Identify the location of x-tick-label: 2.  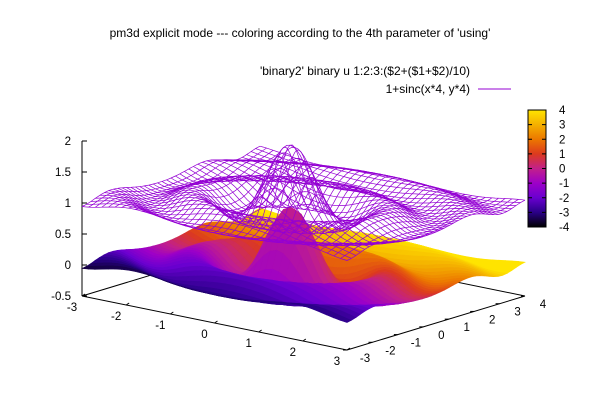
(293, 353).